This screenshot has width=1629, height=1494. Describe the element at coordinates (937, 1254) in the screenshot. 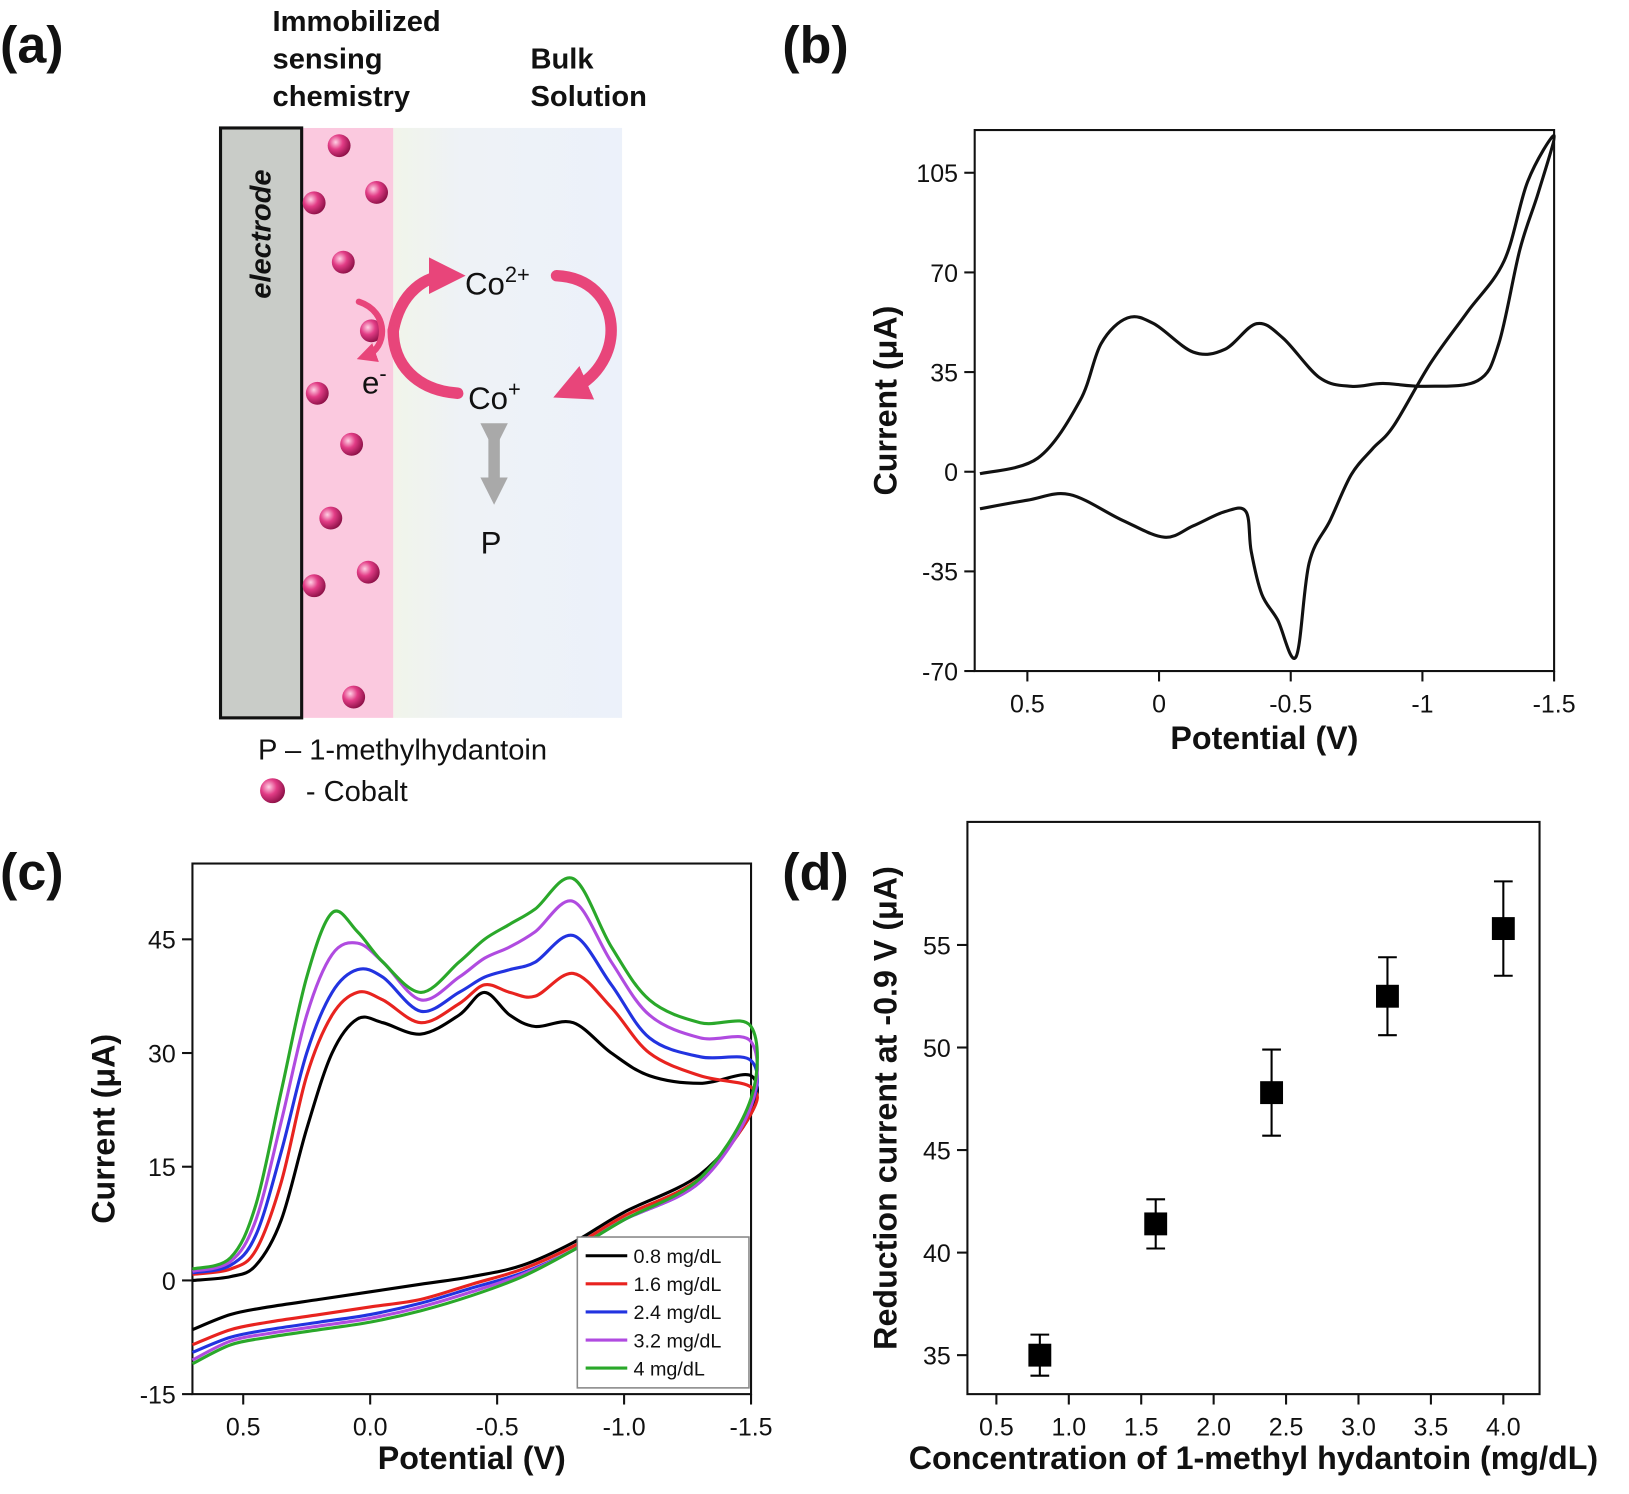

I see `y-tick-label: 40` at that location.